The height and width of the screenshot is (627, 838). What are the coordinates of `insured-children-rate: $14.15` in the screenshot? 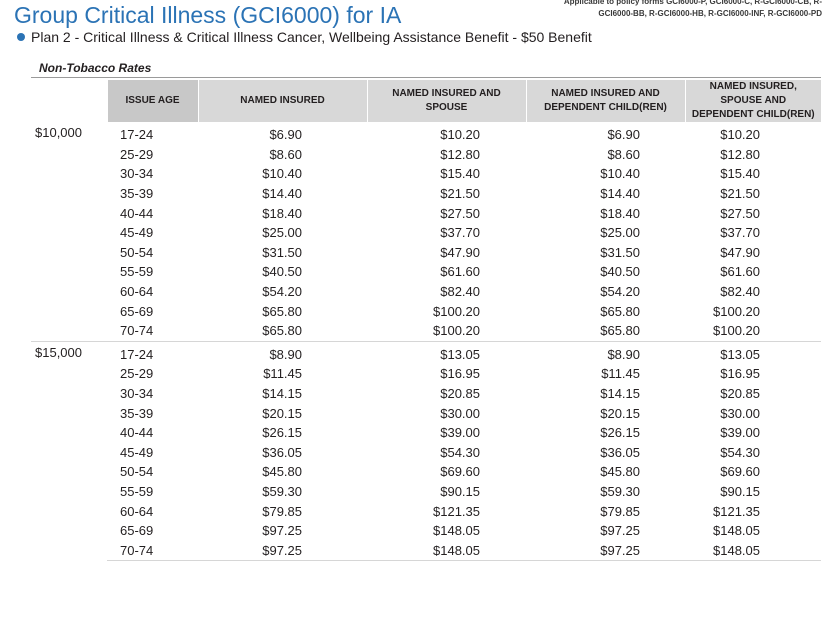 It's located at (620, 394).